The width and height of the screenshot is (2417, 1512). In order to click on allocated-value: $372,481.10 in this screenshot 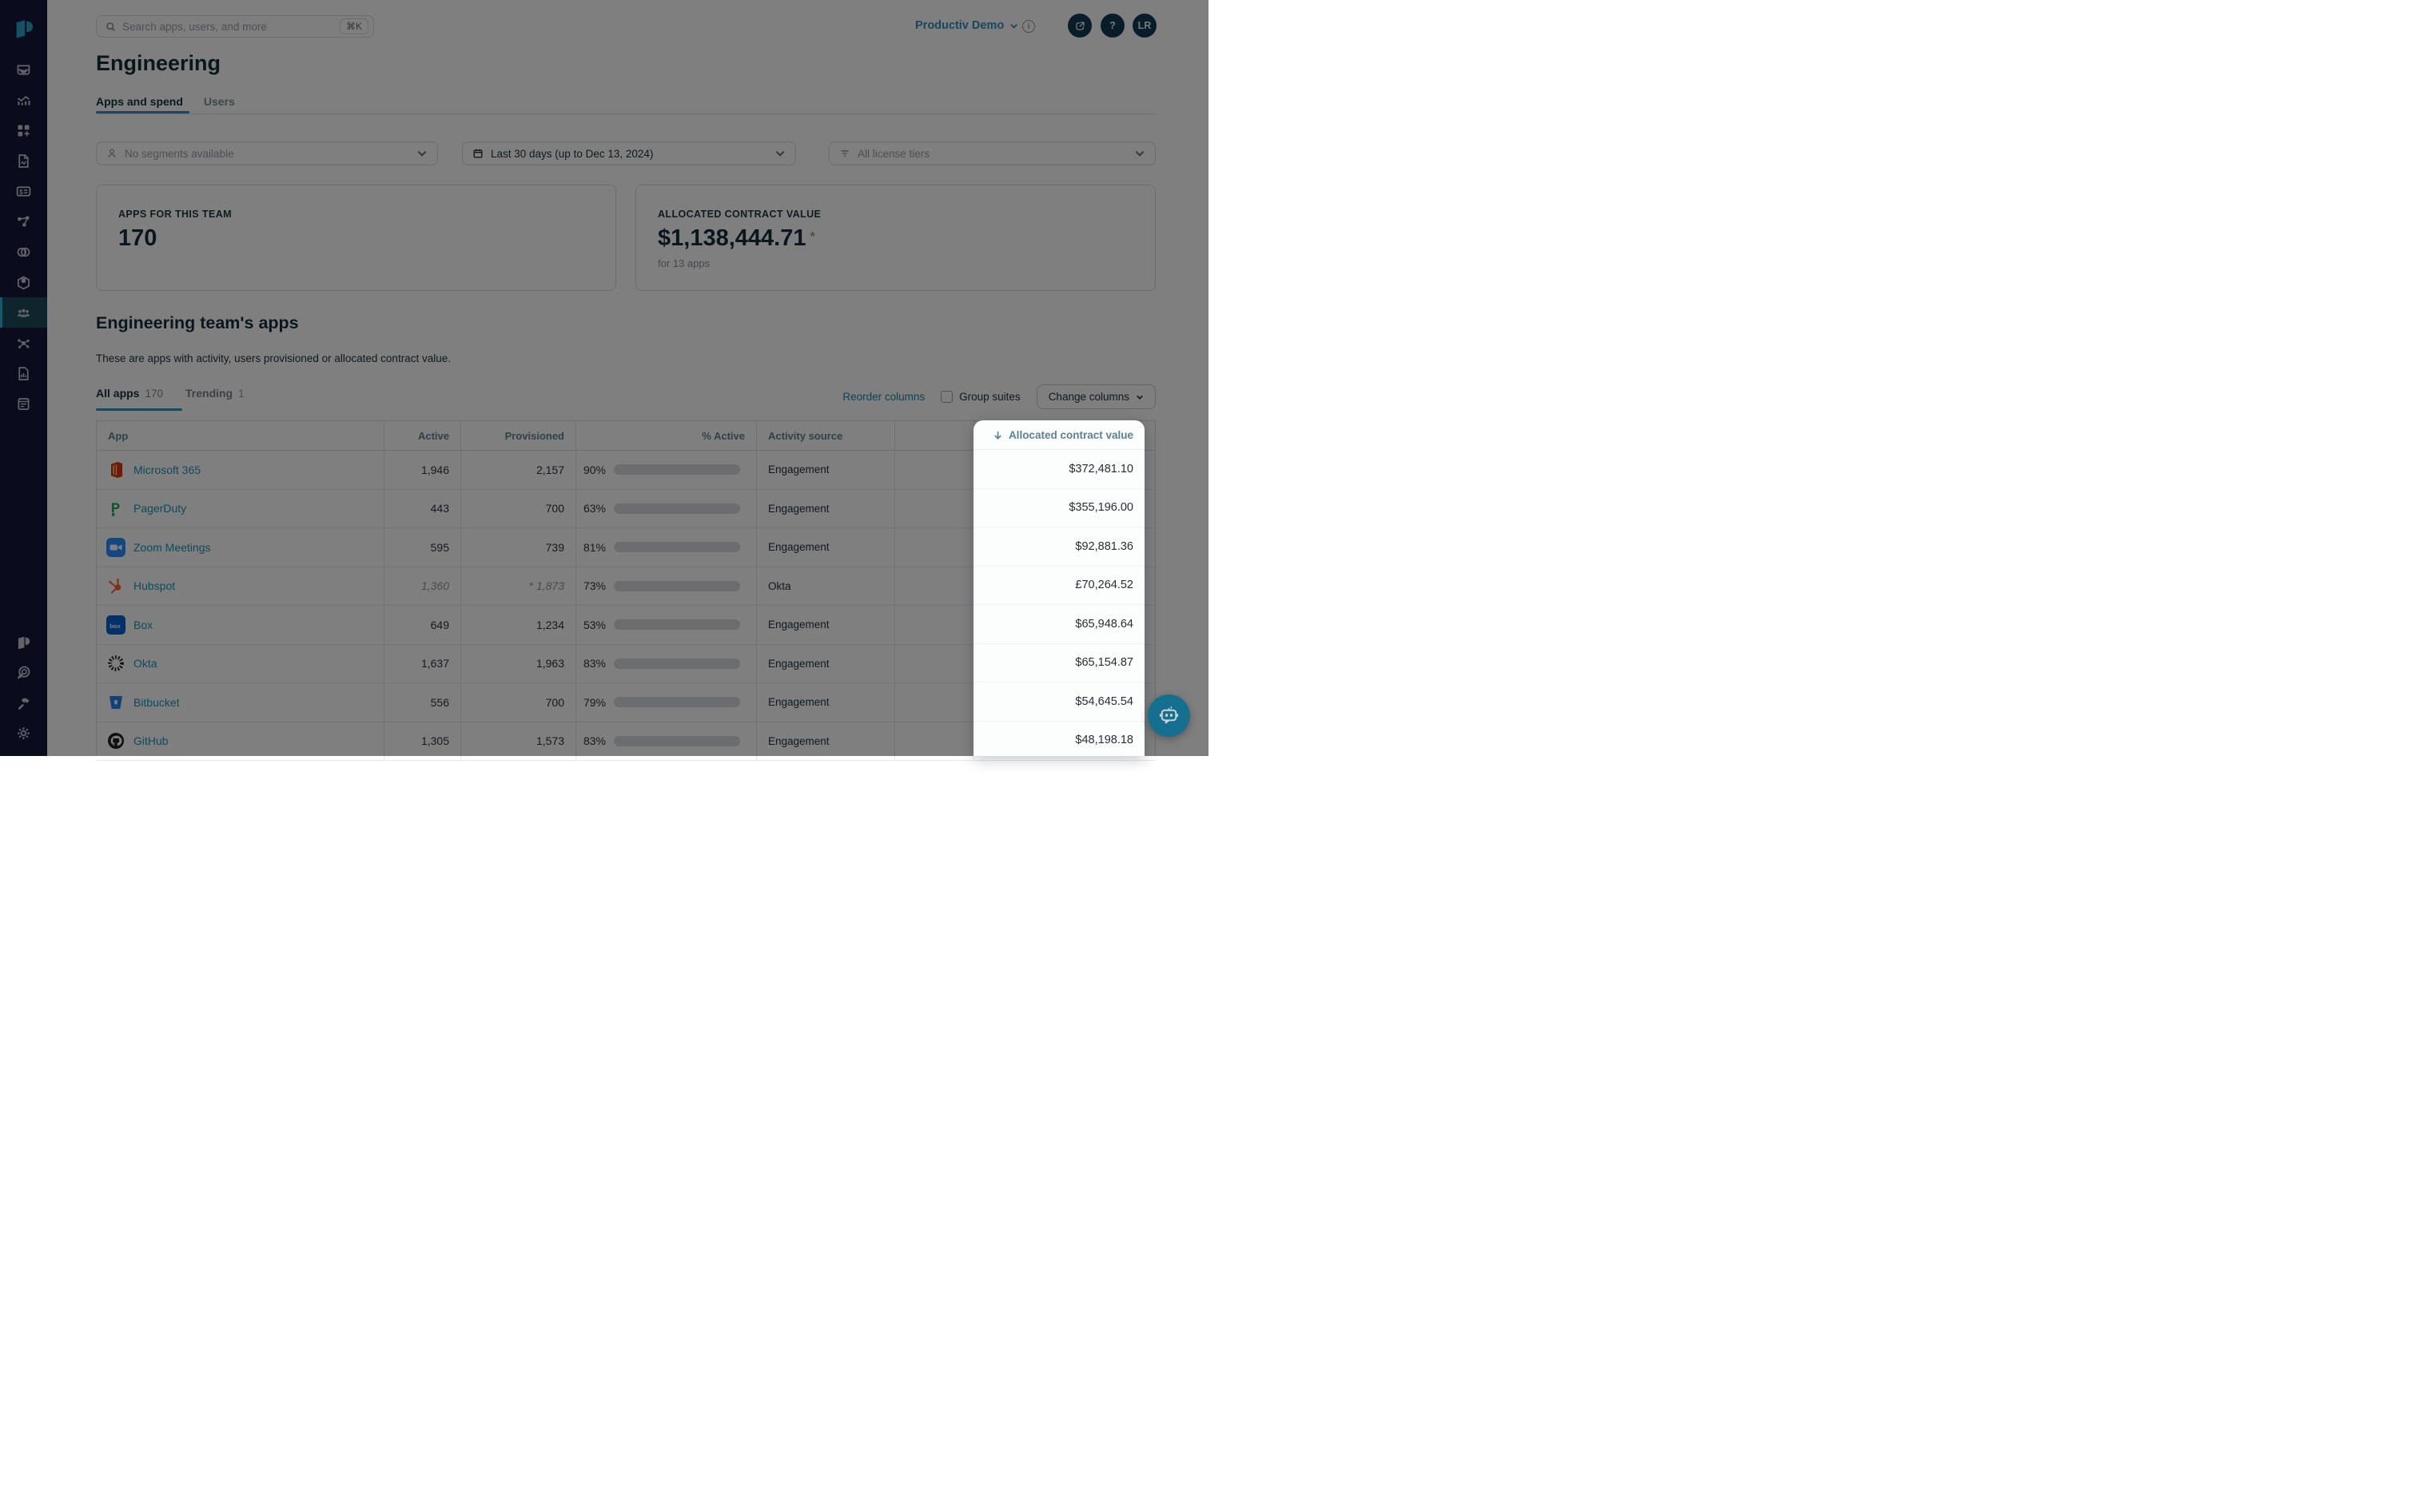, I will do `click(1059, 469)`.